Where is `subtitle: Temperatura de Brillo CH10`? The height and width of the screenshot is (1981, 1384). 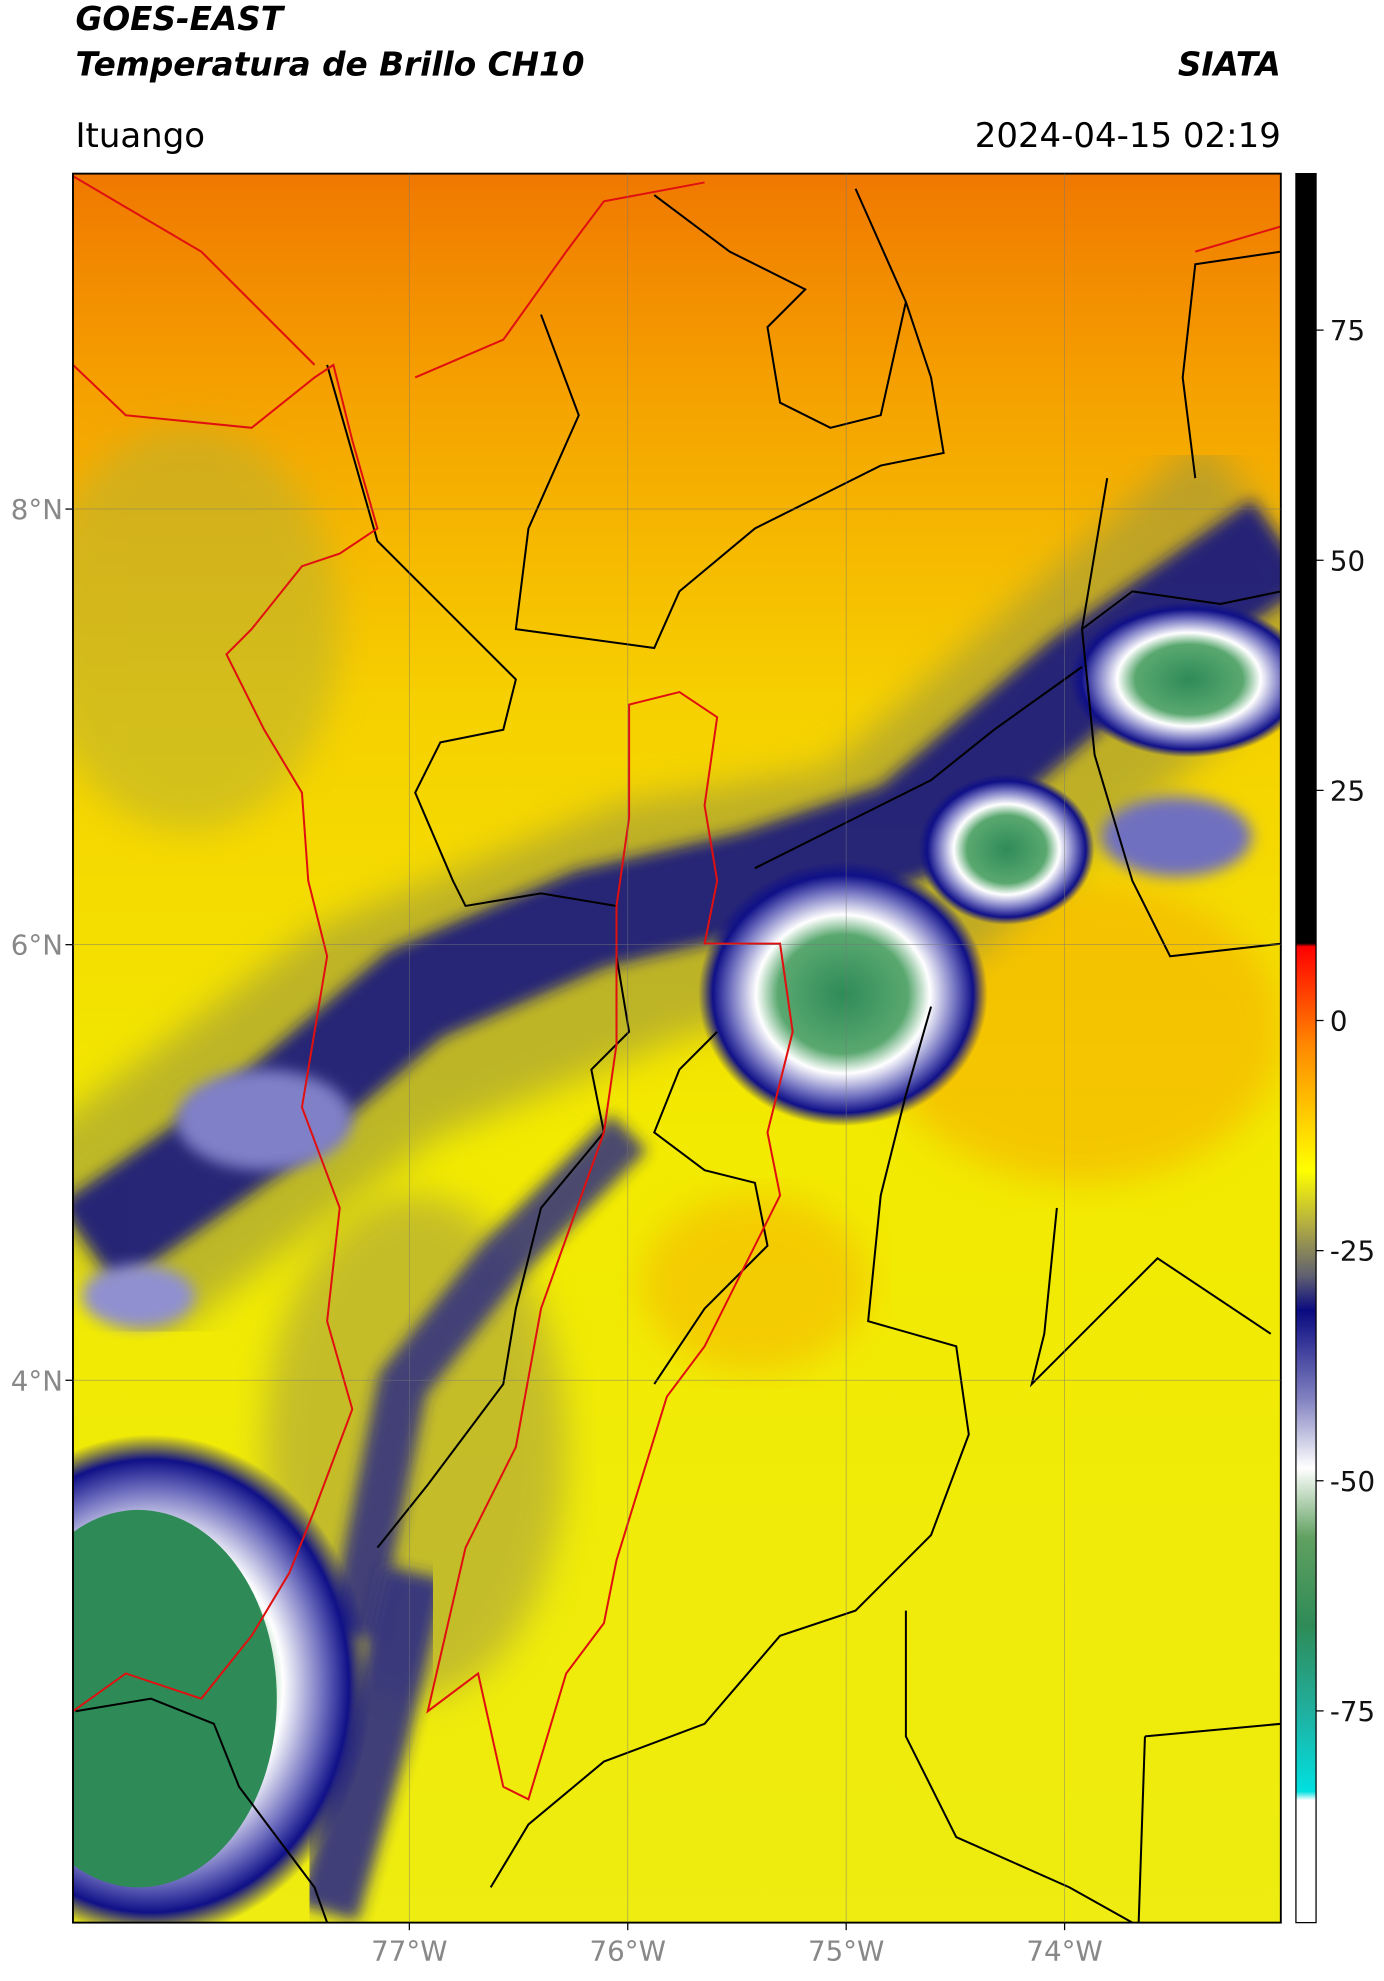
subtitle: Temperatura de Brillo CH10 is located at coordinates (329, 64).